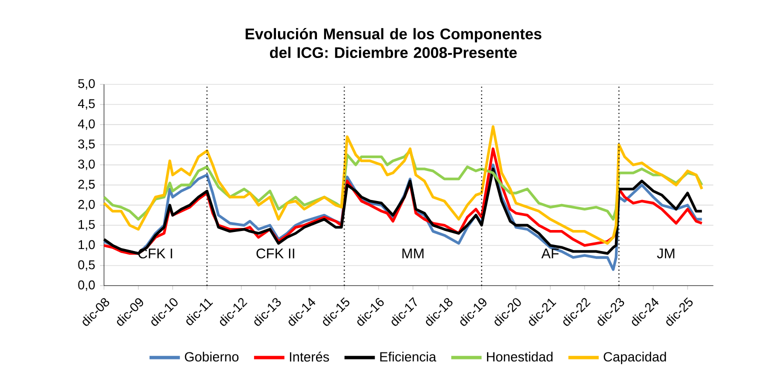 The width and height of the screenshot is (780, 387). I want to click on annotation: MM, so click(413, 253).